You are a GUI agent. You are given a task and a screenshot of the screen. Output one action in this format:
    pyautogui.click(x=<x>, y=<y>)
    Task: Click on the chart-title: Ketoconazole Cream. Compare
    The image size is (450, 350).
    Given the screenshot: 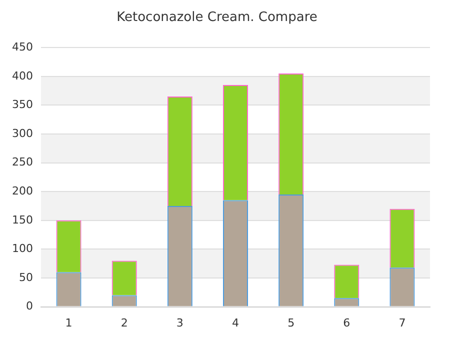 What is the action you would take?
    pyautogui.click(x=217, y=18)
    